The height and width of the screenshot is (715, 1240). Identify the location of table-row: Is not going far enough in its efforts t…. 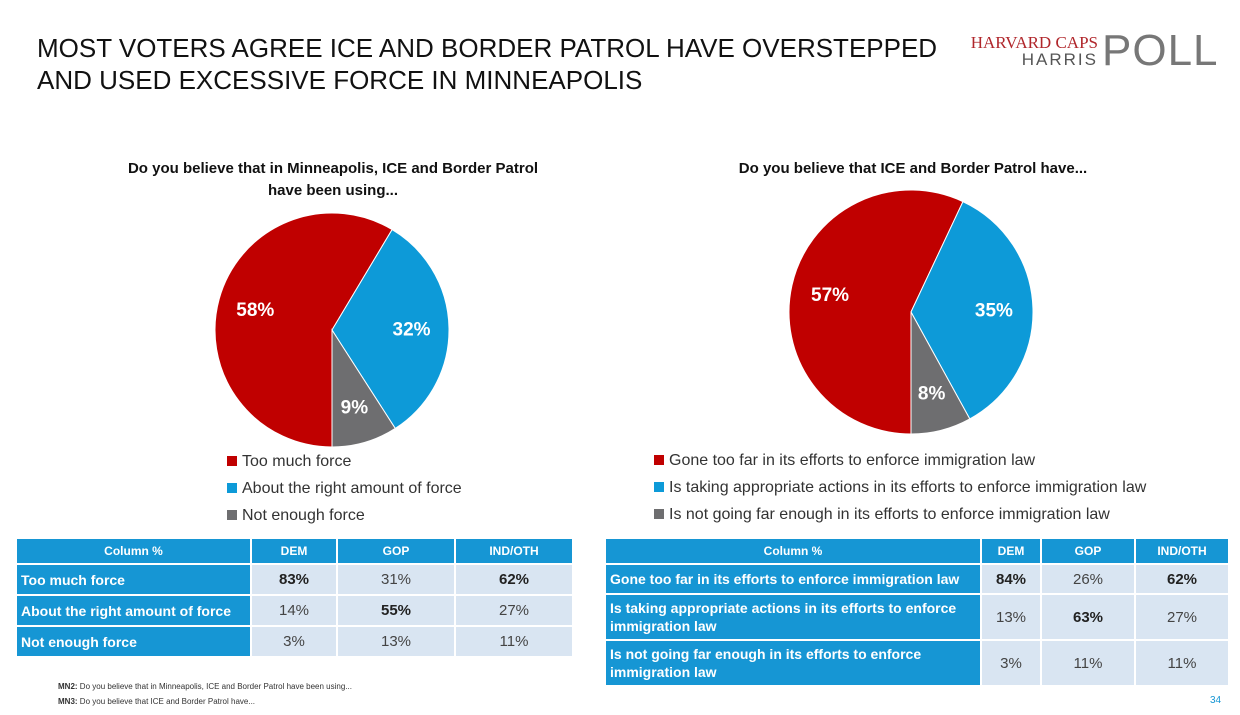
(917, 663).